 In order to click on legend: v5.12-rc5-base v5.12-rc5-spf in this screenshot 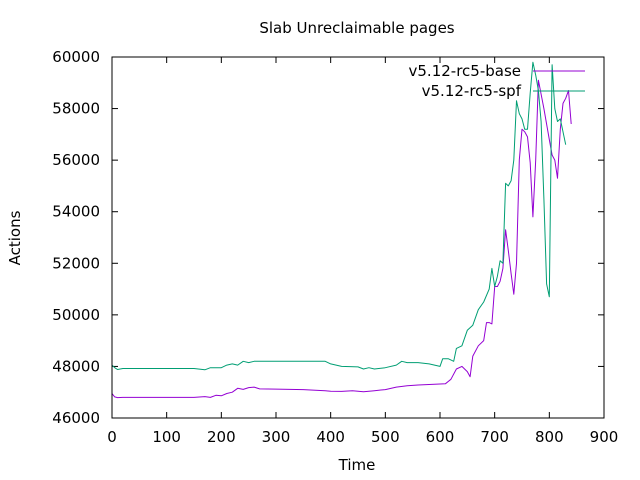, I will do `click(497, 81)`.